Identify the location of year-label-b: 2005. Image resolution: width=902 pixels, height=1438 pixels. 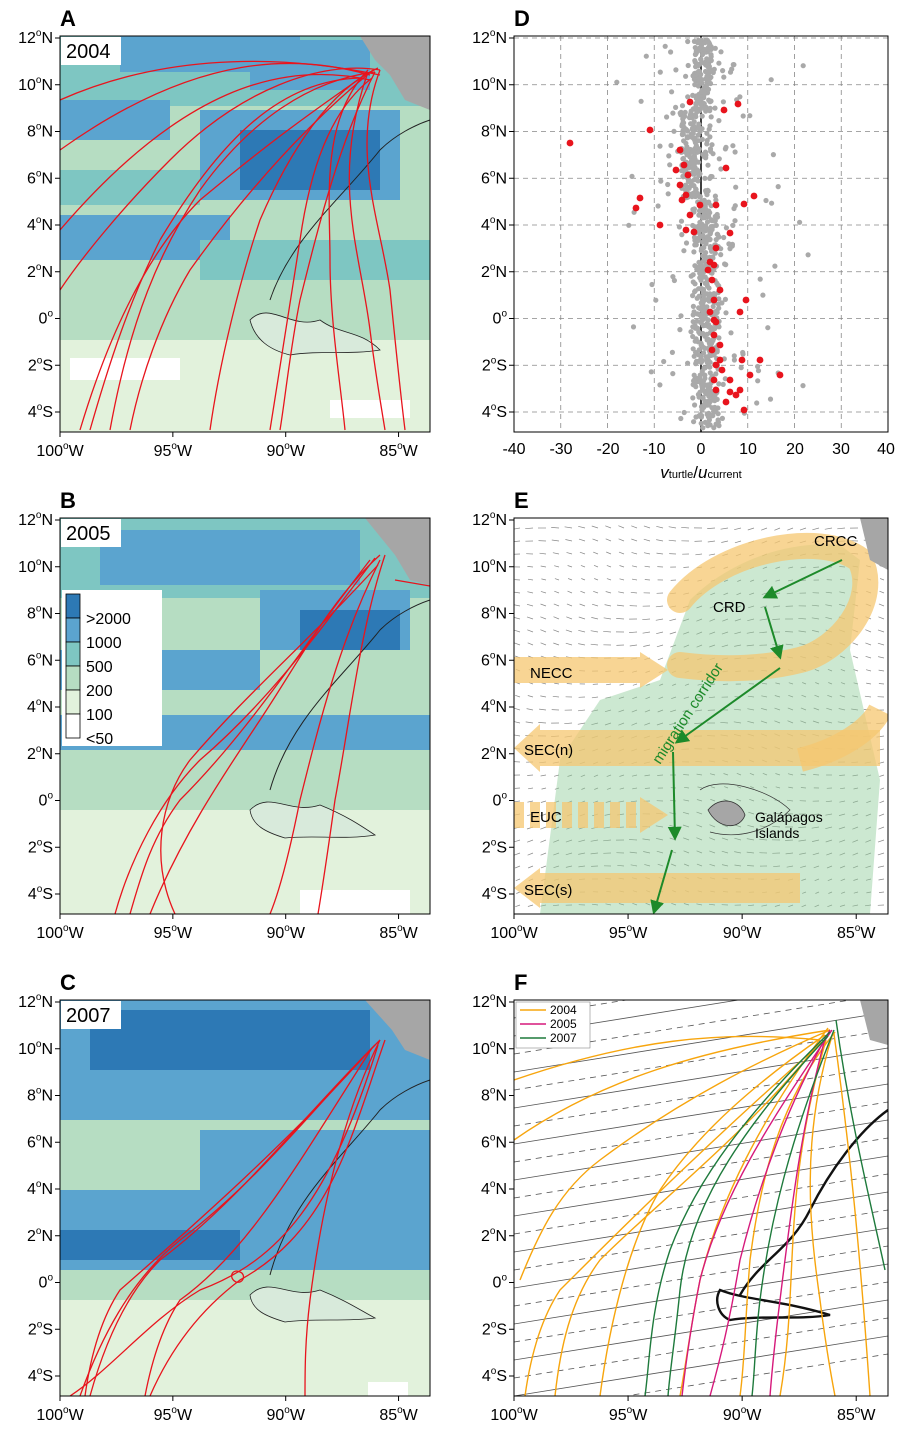
(88, 534).